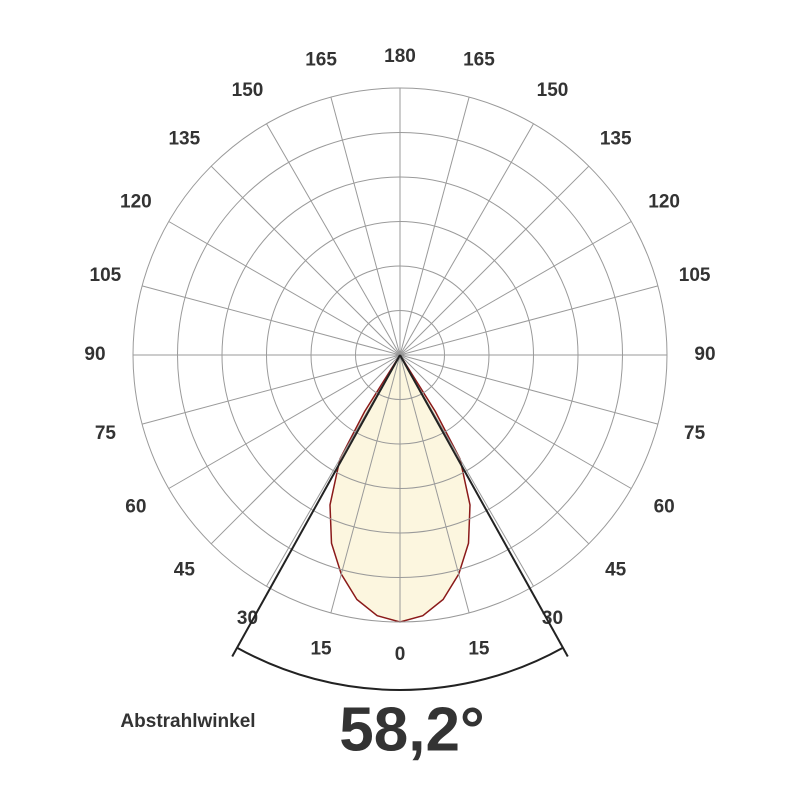 The image size is (800, 805). Describe the element at coordinates (187, 721) in the screenshot. I see `beam-label: Abstrahlwinkel` at that location.